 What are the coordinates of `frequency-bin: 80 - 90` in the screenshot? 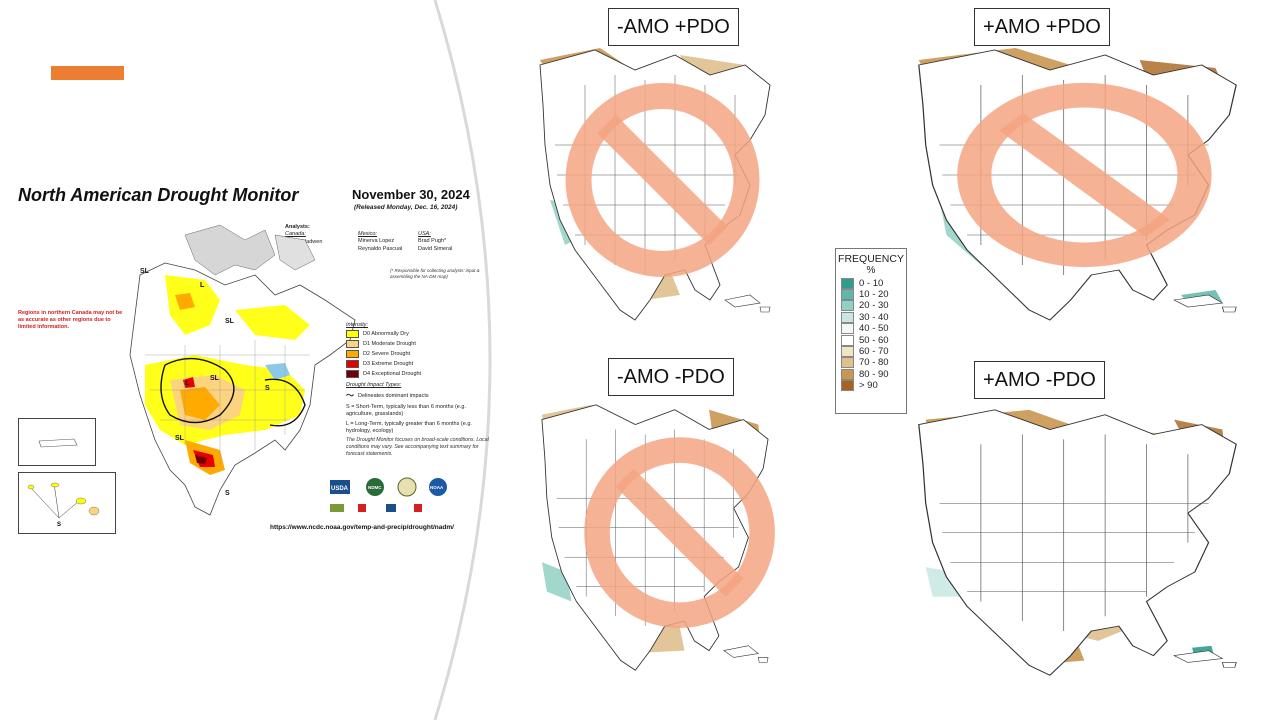 It's located at (873, 374).